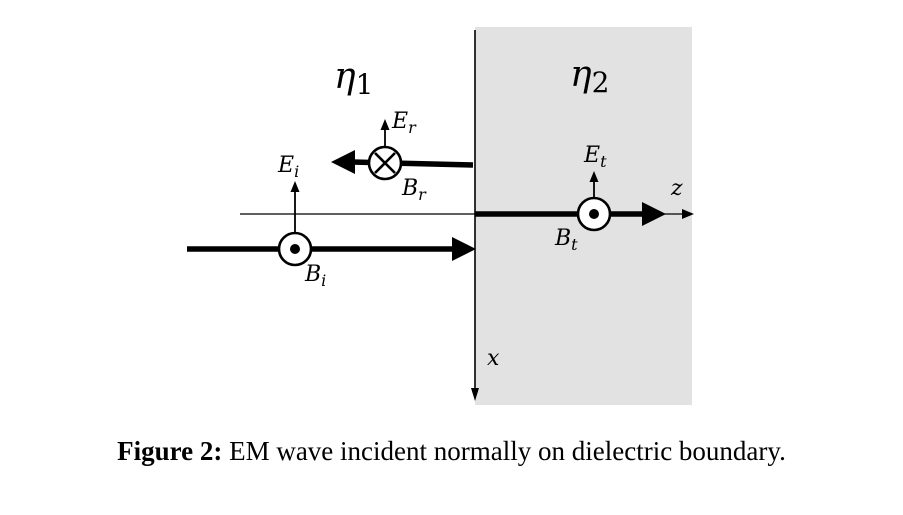  Describe the element at coordinates (493, 358) in the screenshot. I see `x-axis-label: x` at that location.